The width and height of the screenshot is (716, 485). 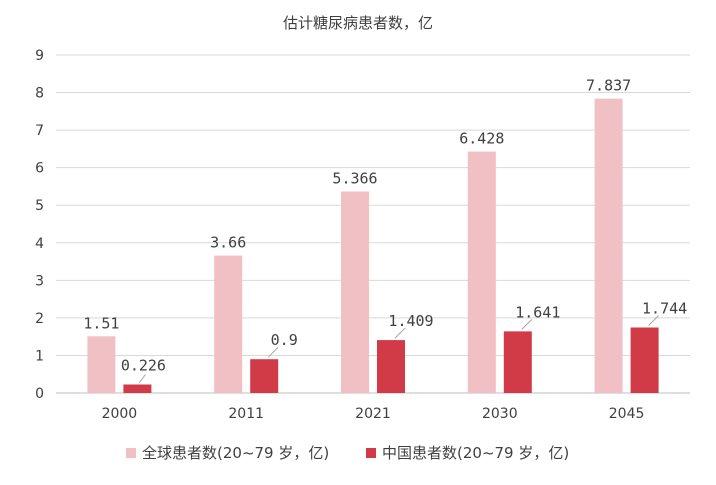 What do you see at coordinates (39, 394) in the screenshot?
I see `y-tick-label: 0` at bounding box center [39, 394].